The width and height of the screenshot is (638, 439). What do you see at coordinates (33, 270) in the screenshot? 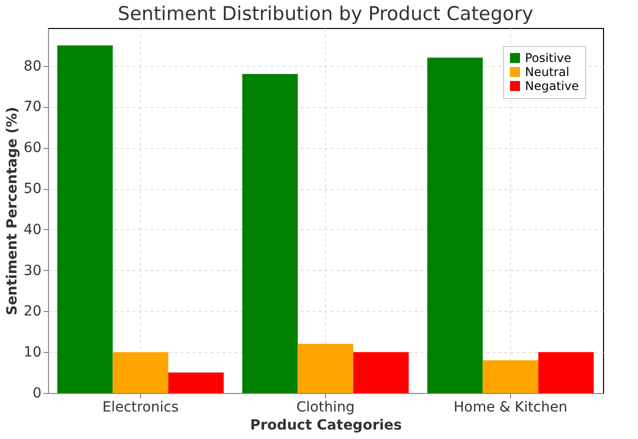
I see `y-tick-label: 30` at bounding box center [33, 270].